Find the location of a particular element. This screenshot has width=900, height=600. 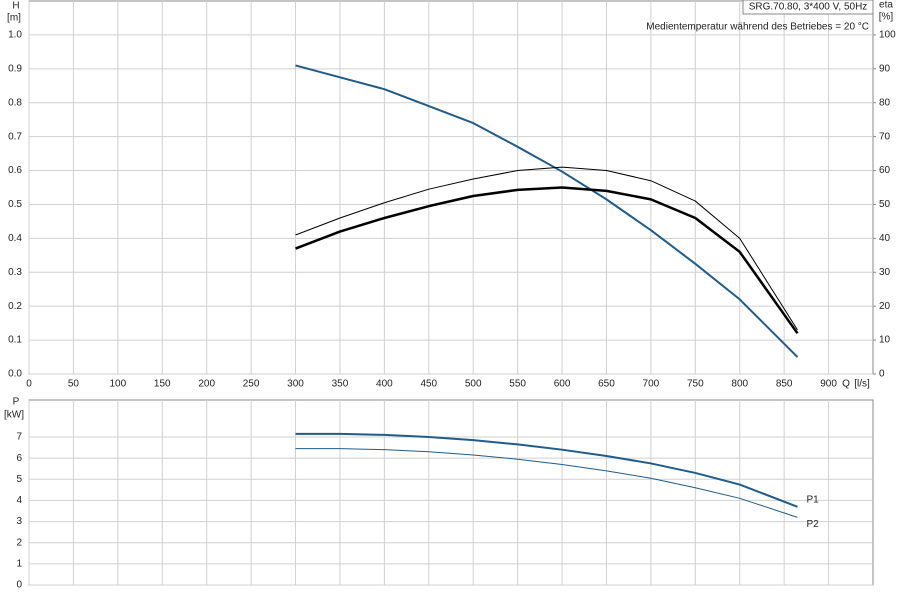

y-tick-label: 0.6 is located at coordinates (15, 170).